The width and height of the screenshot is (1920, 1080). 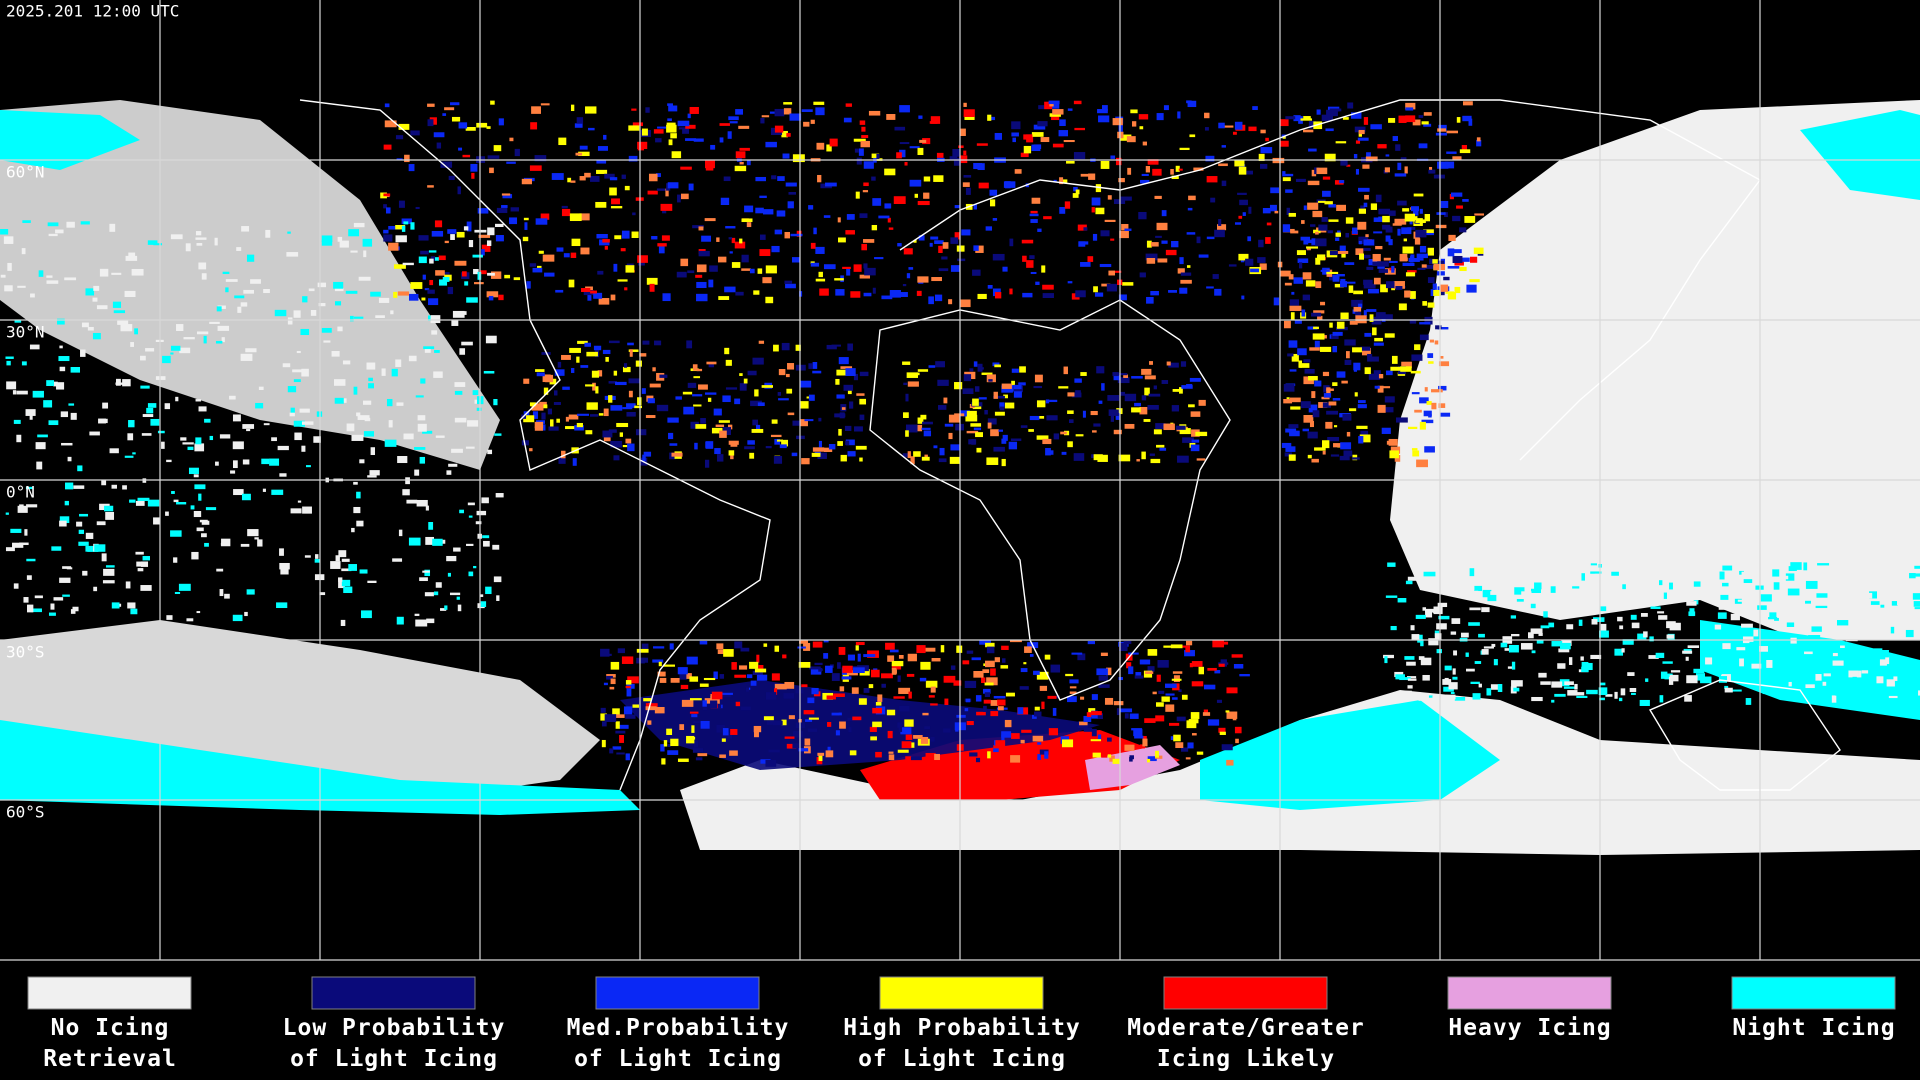 What do you see at coordinates (393, 993) in the screenshot?
I see `legend-swatch` at bounding box center [393, 993].